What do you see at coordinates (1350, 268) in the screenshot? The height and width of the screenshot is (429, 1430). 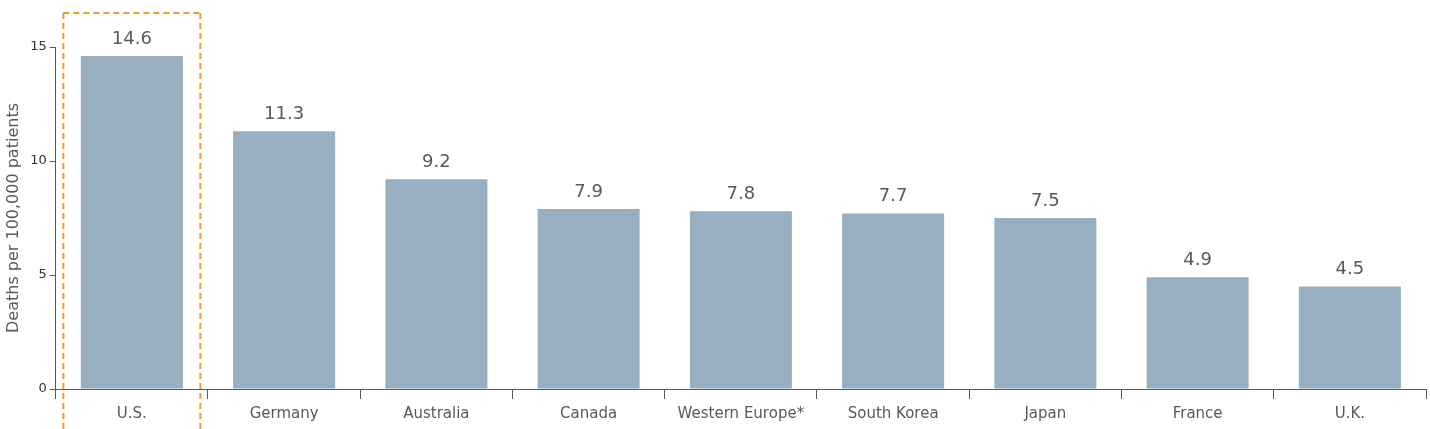 I see `data-label: 4.5` at bounding box center [1350, 268].